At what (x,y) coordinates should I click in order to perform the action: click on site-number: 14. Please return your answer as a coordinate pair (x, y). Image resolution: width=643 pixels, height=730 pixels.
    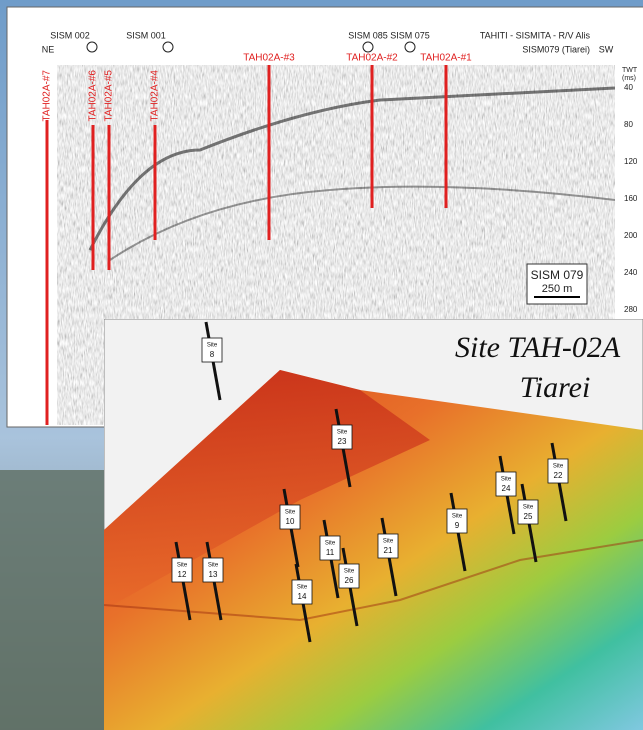
    Looking at the image, I should click on (302, 596).